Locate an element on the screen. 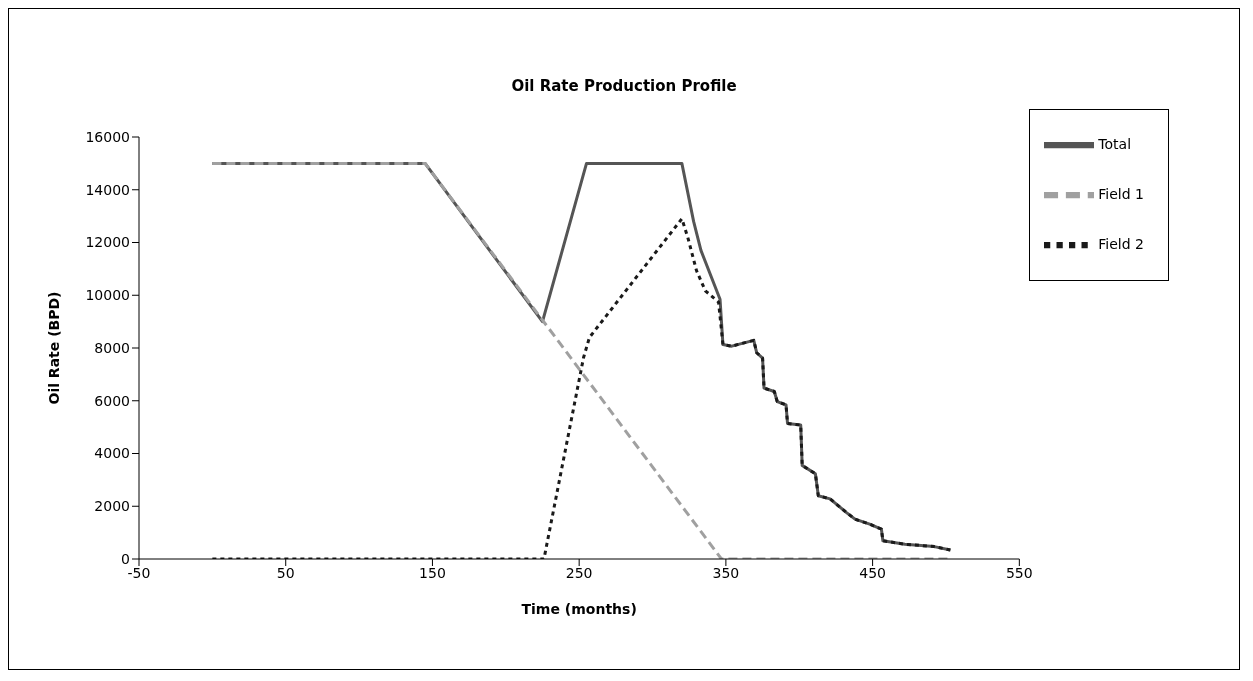 This screenshot has height=681, width=1253. y-tick-label: 14000 is located at coordinates (107, 189).